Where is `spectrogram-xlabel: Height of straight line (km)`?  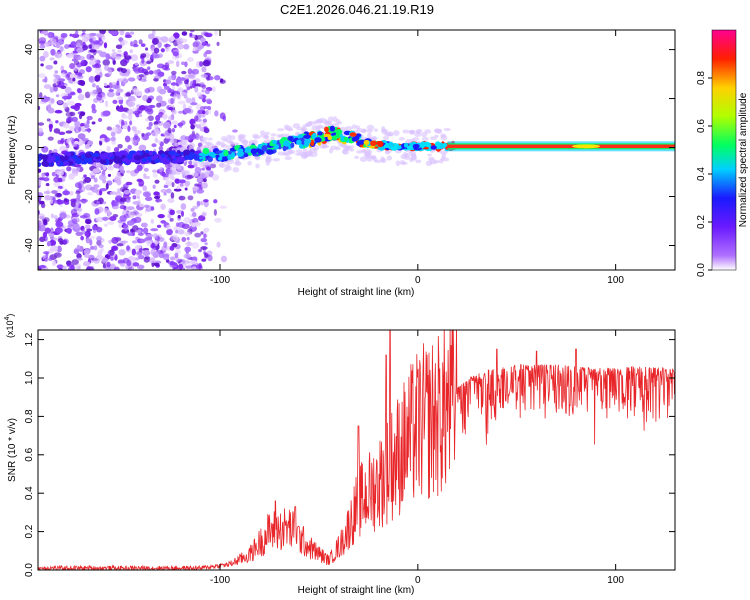 spectrogram-xlabel: Height of straight line (km) is located at coordinates (356, 292).